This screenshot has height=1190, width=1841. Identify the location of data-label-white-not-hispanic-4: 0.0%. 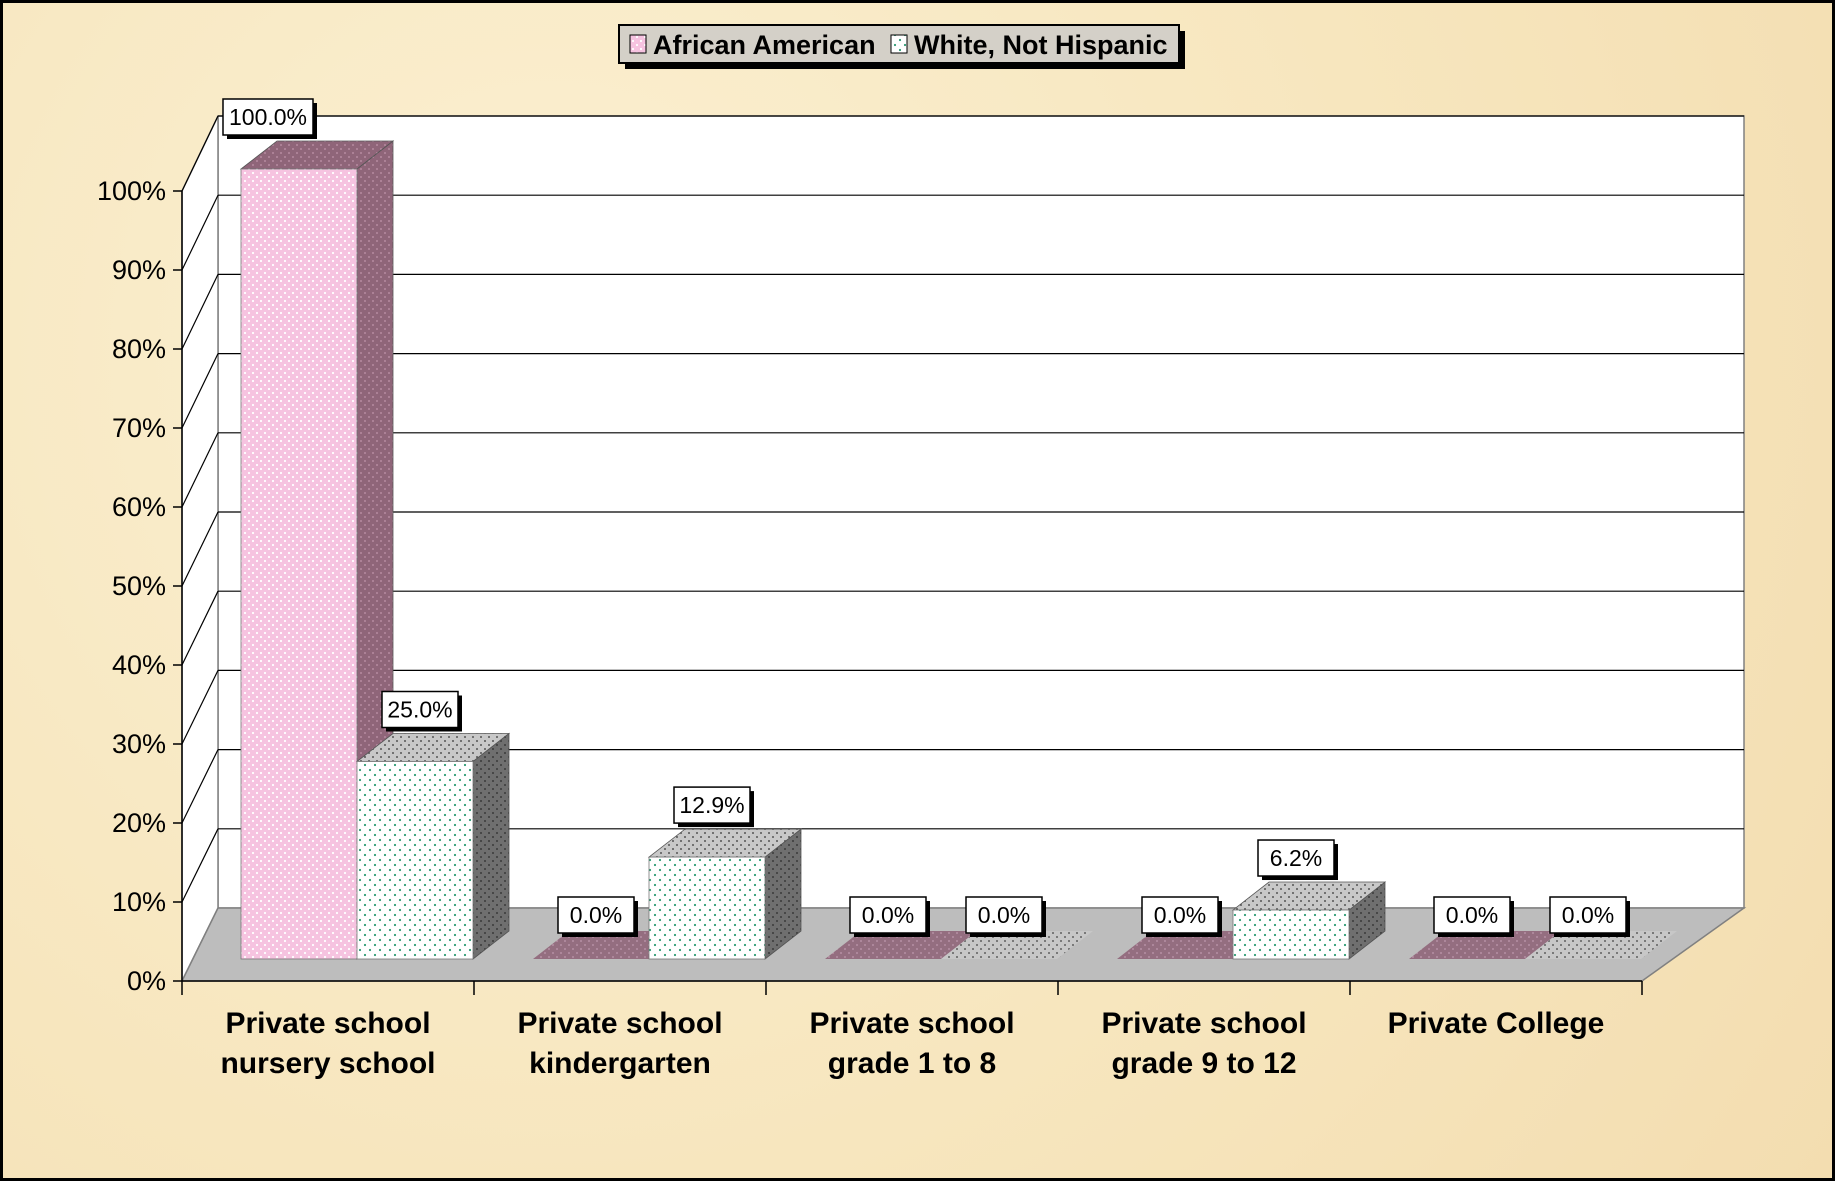
(1589, 916).